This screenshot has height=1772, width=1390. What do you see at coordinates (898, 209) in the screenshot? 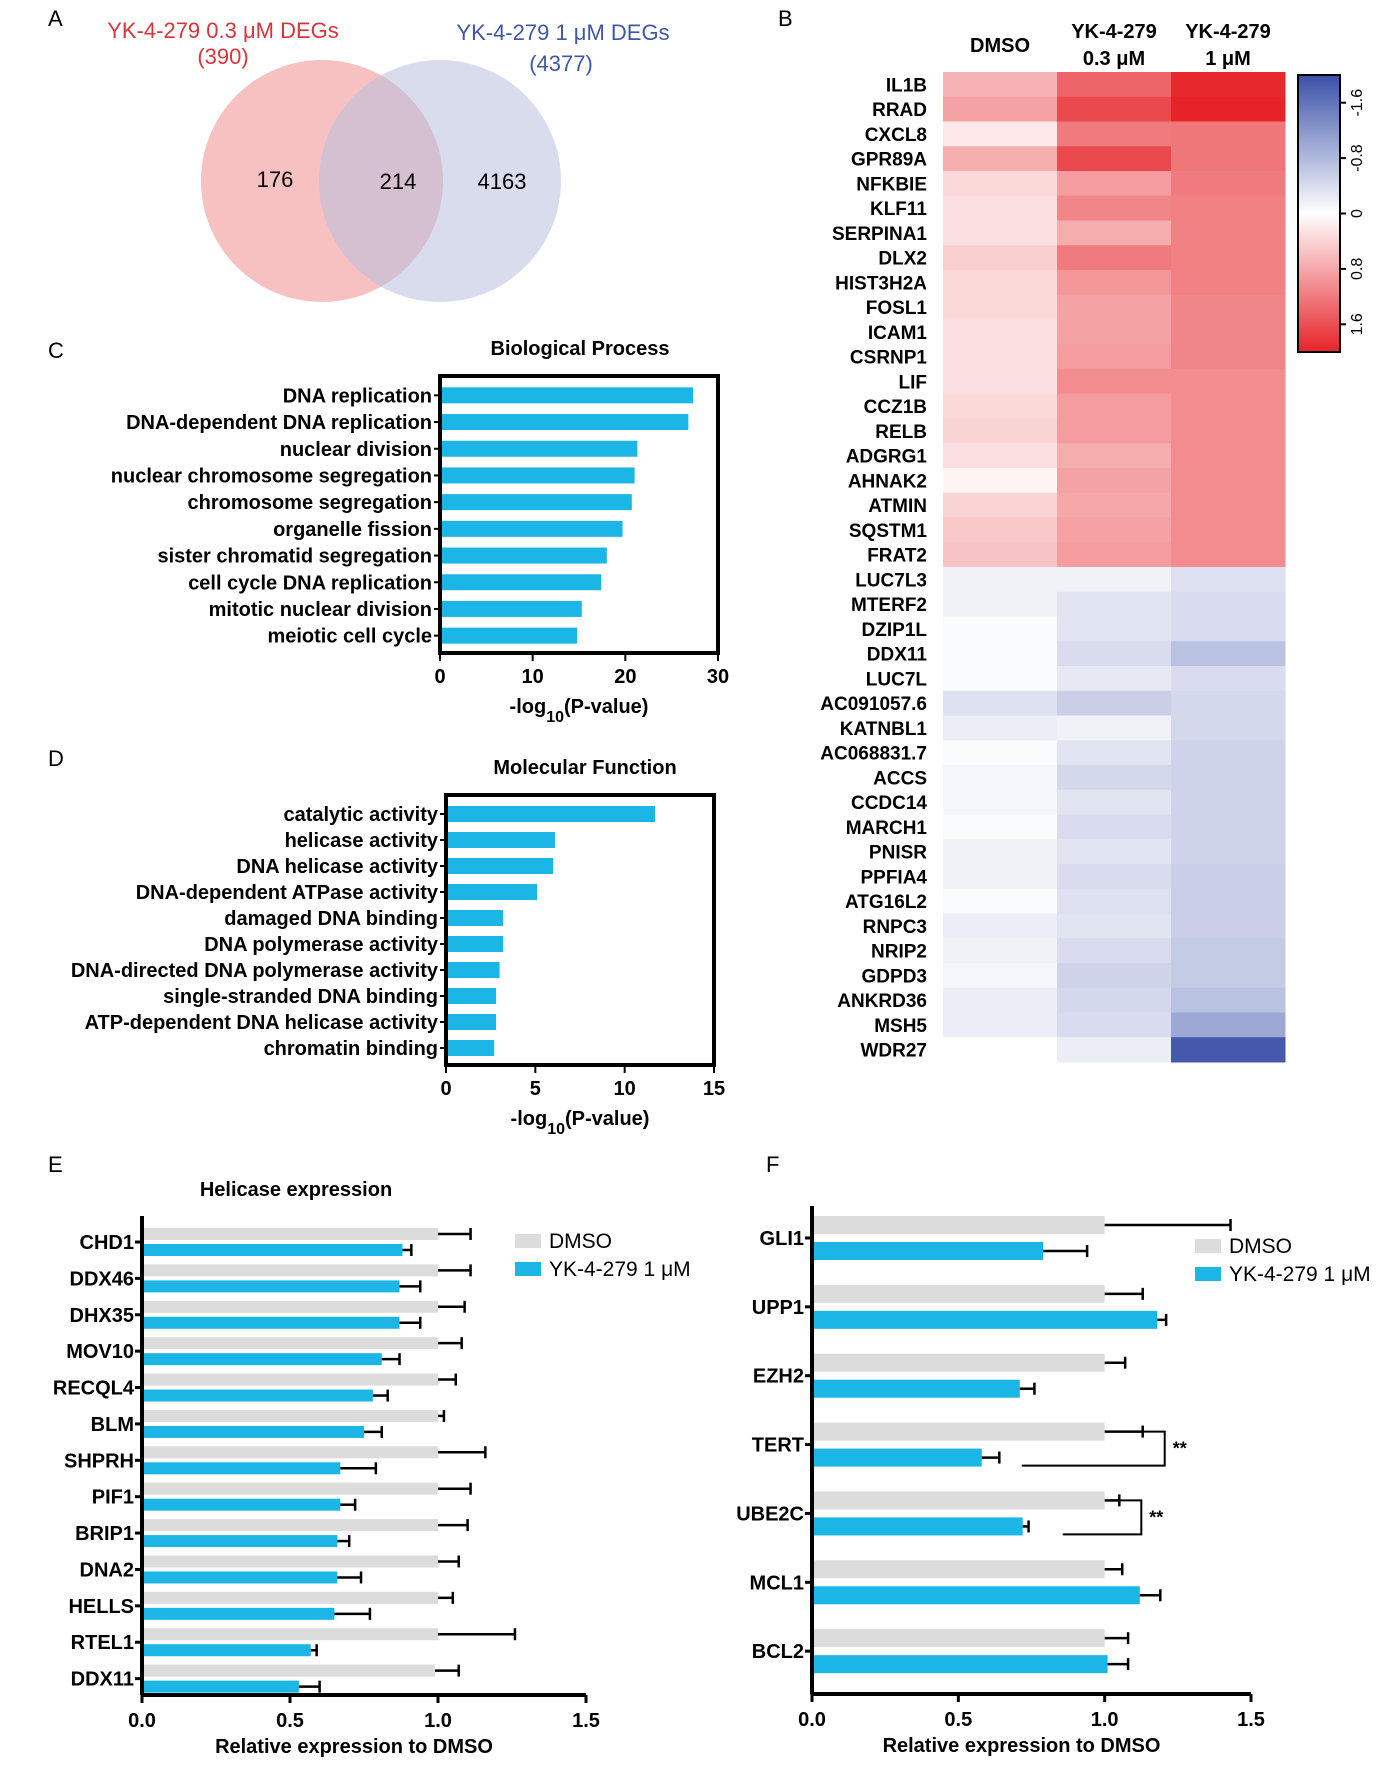
I see `heatmap-row-label: KLF11` at bounding box center [898, 209].